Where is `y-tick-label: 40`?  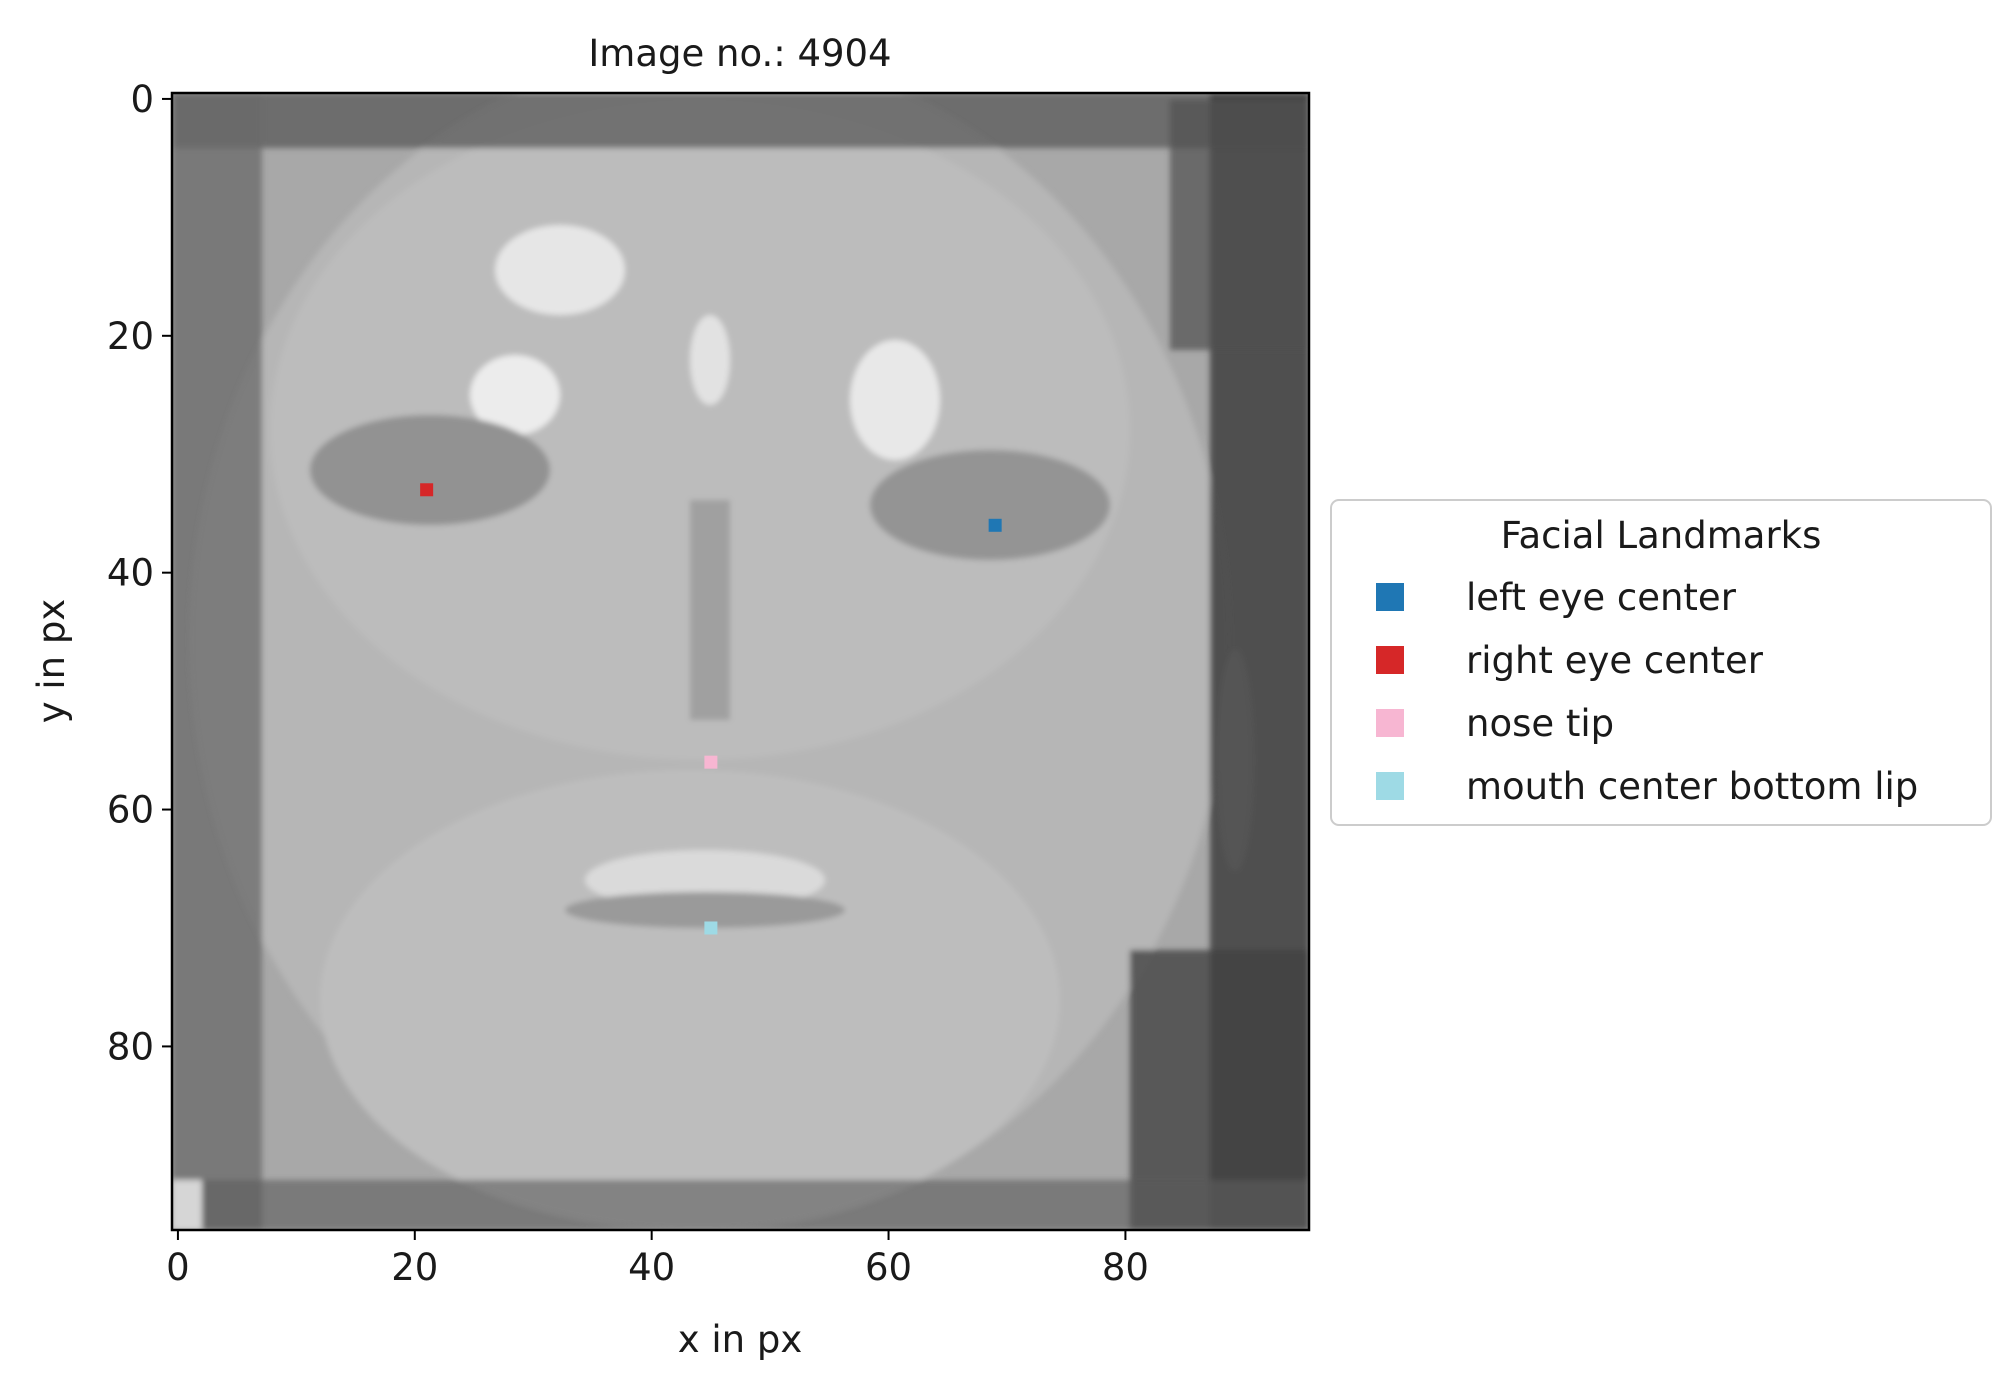 y-tick-label: 40 is located at coordinates (130, 573).